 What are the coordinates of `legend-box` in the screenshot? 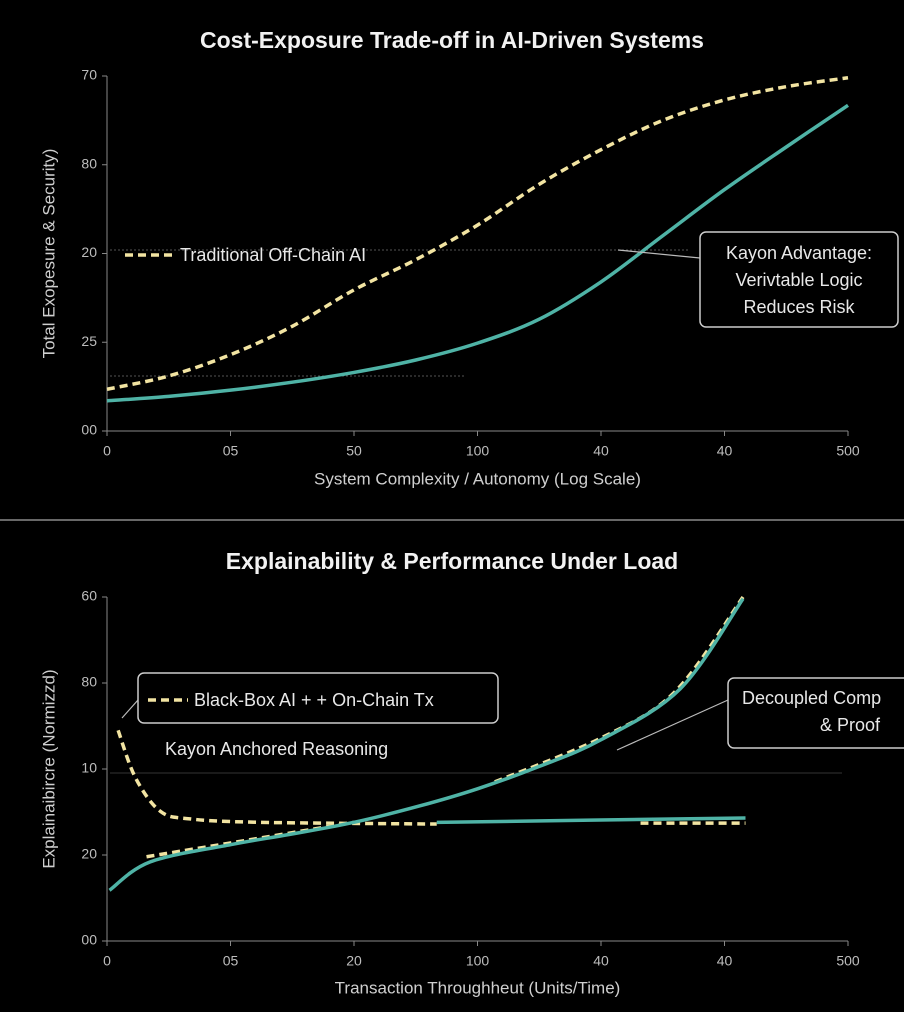 It's located at (318, 698).